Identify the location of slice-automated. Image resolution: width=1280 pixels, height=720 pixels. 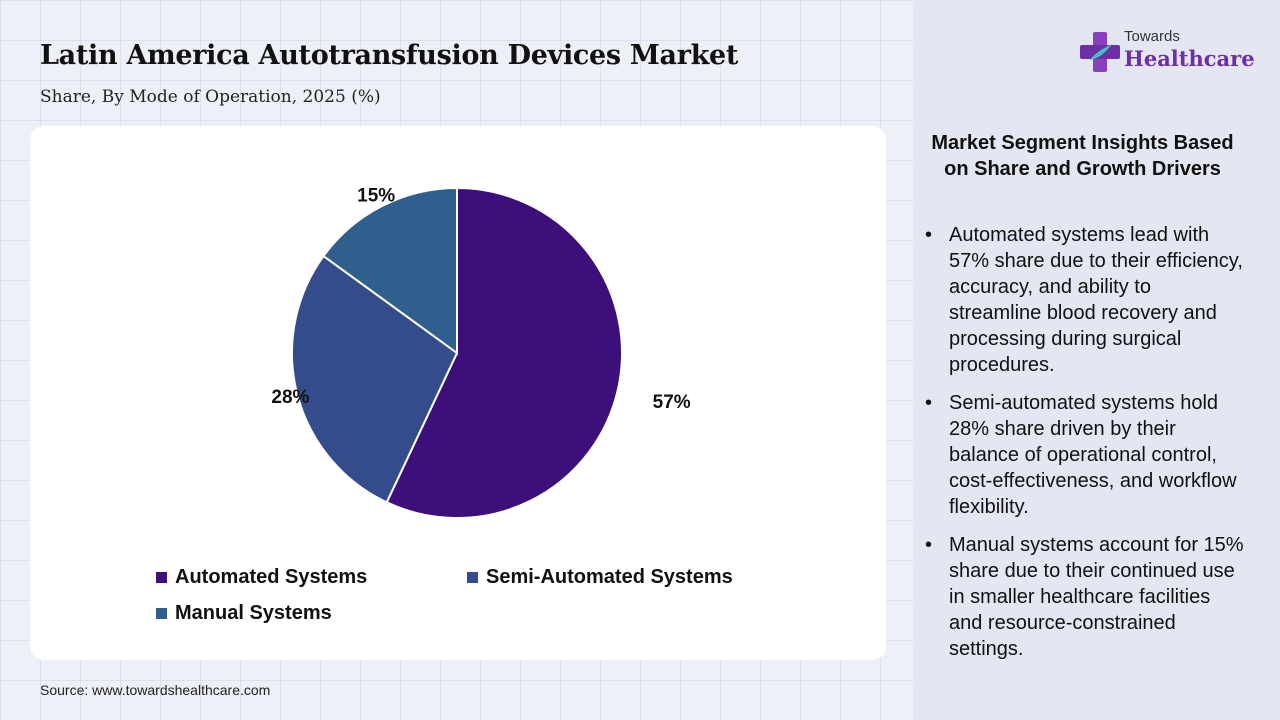
(504, 352).